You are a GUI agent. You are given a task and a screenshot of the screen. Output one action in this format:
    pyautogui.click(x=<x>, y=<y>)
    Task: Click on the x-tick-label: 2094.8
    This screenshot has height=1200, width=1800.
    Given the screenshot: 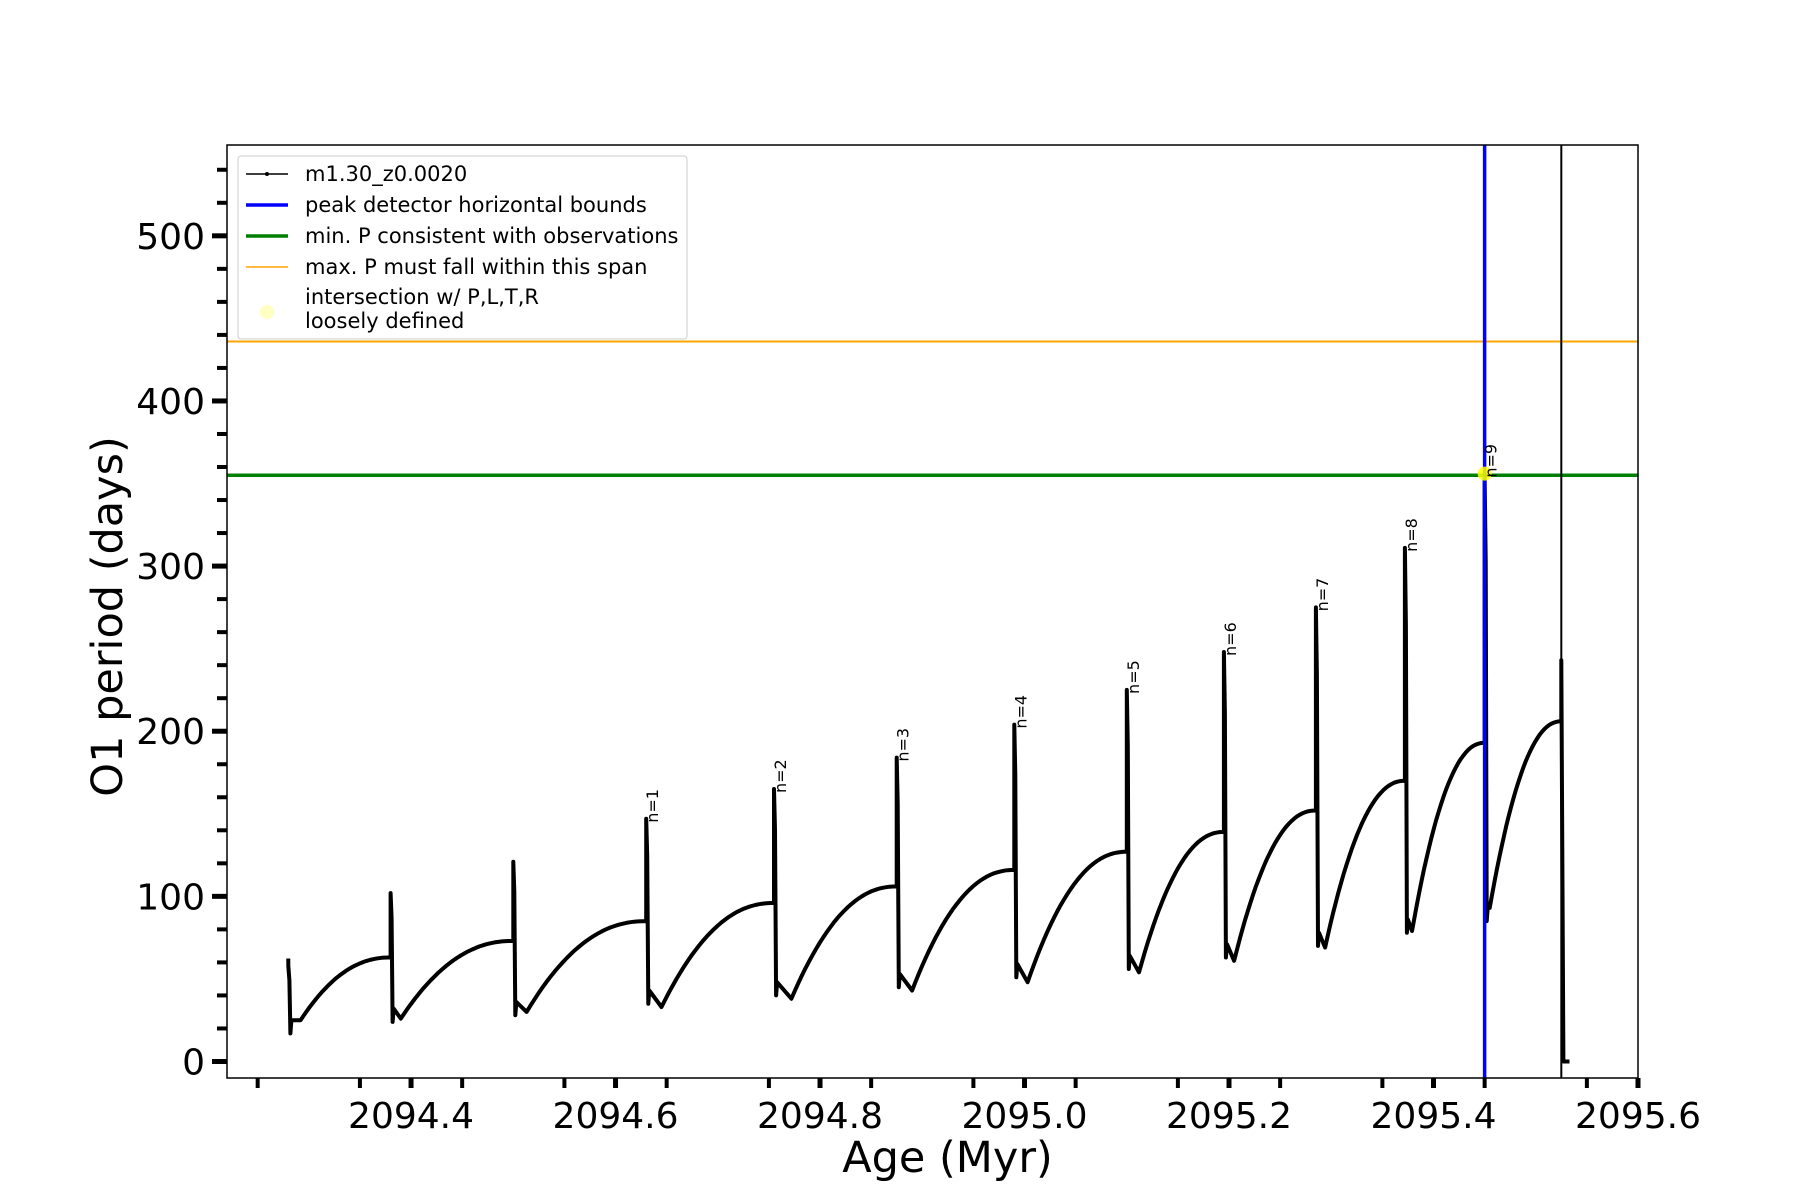 What is the action you would take?
    pyautogui.click(x=820, y=1116)
    